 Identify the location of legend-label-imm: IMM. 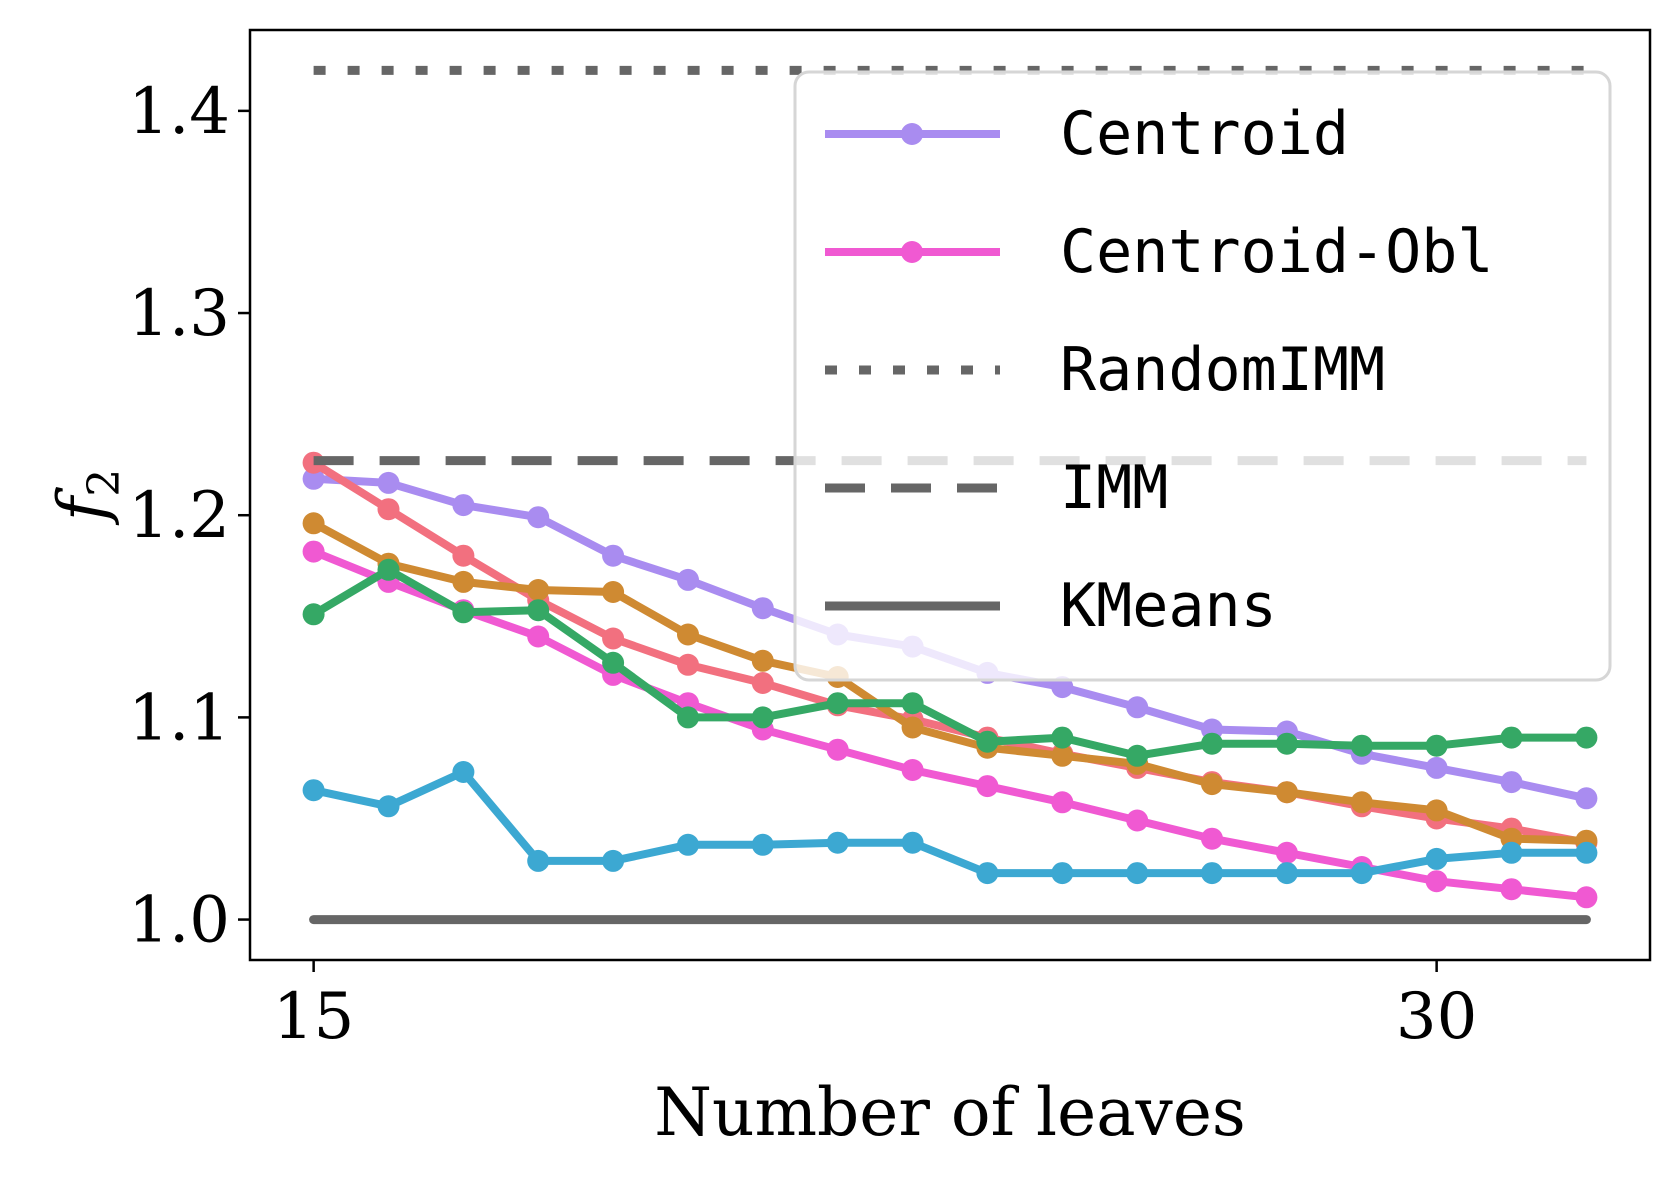
(1114, 488).